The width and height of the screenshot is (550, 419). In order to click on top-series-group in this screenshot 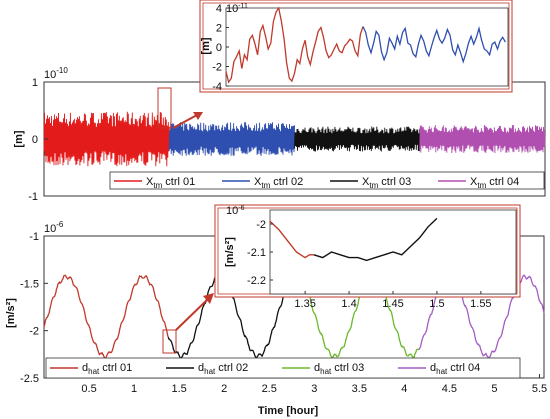, I will do `click(294, 139)`.